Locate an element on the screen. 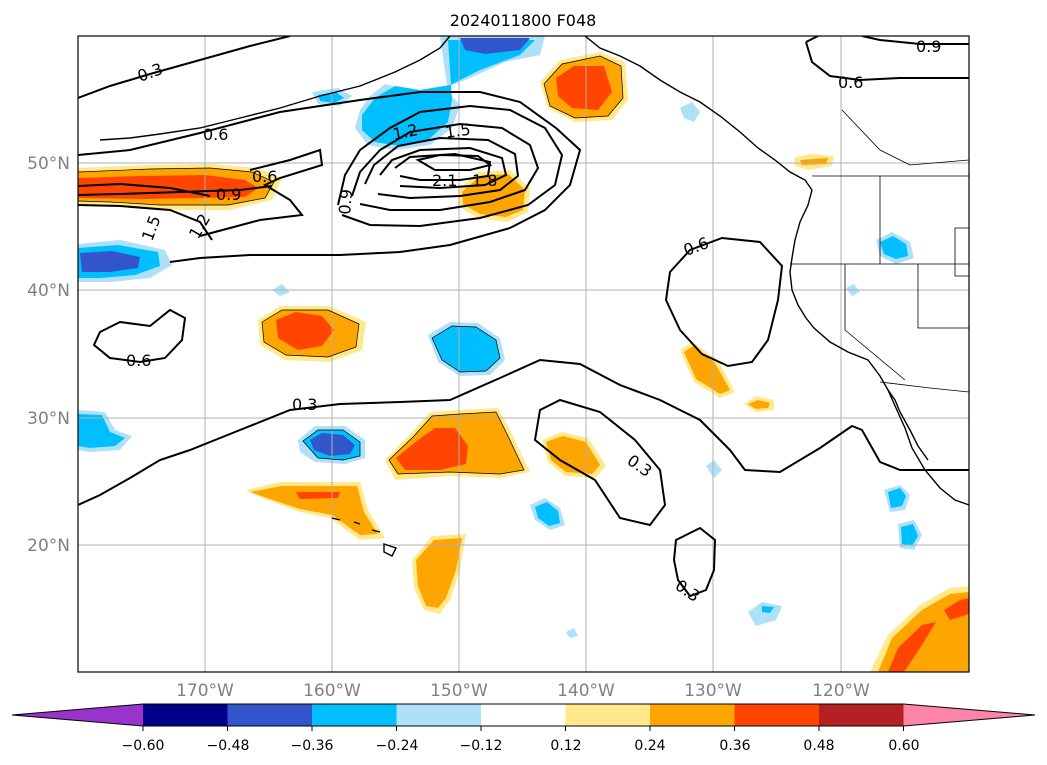 The image size is (1047, 765). baja-coastline is located at coordinates (908, 425).